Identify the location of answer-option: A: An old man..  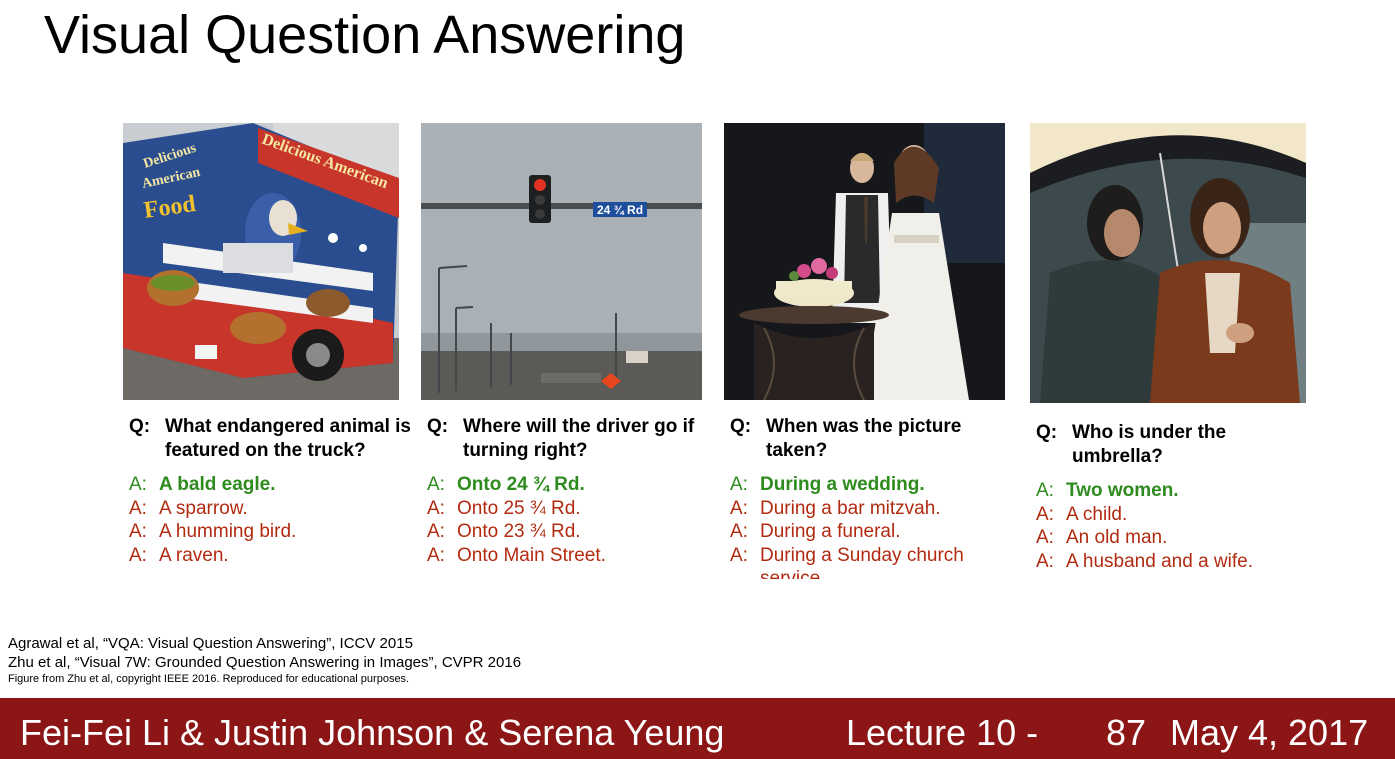
(1166, 538).